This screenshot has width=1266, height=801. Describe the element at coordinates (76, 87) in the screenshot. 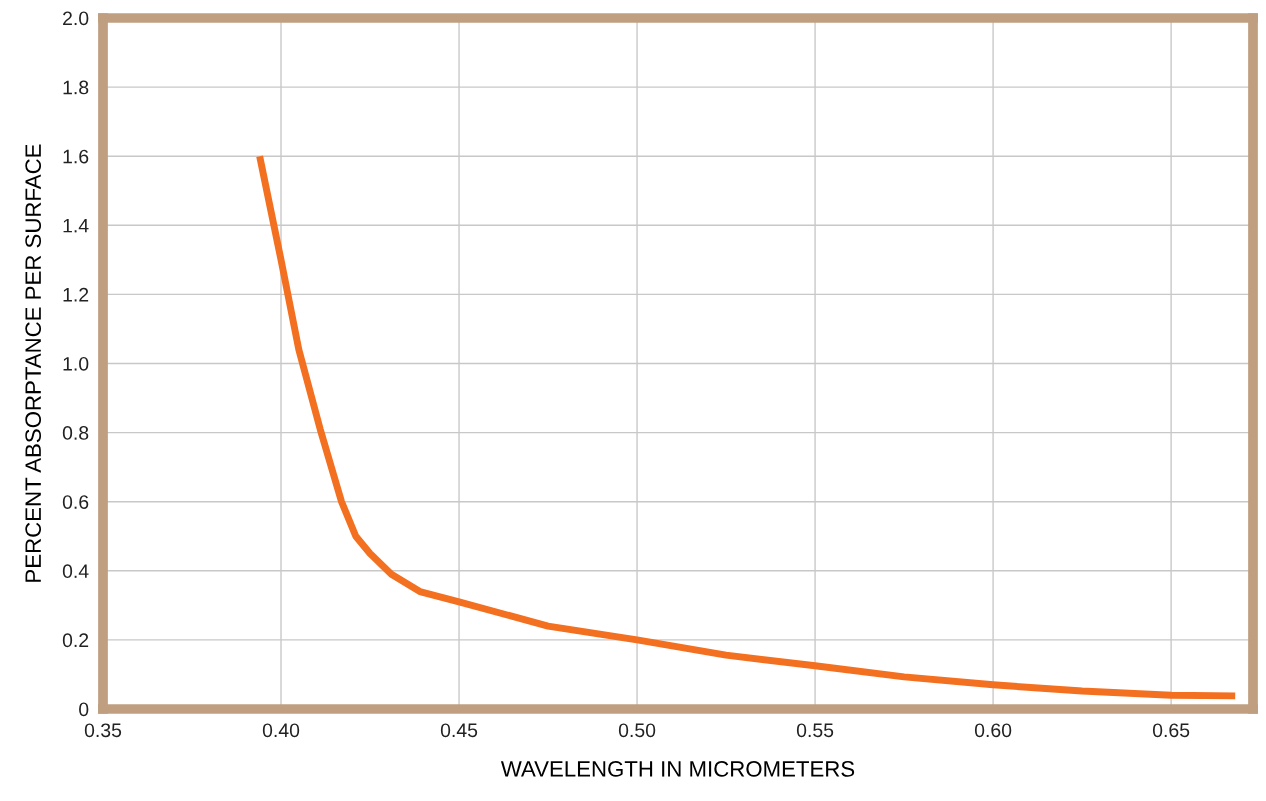

I see `y-tick-label: 1.8` at that location.